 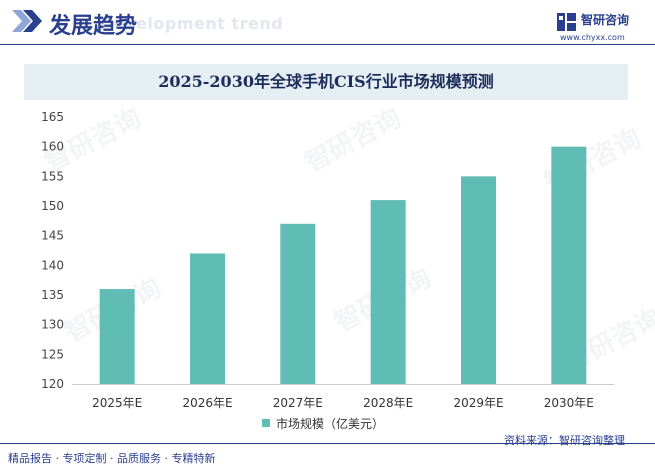 What do you see at coordinates (569, 403) in the screenshot?
I see `x-tick-label: 2030年E` at bounding box center [569, 403].